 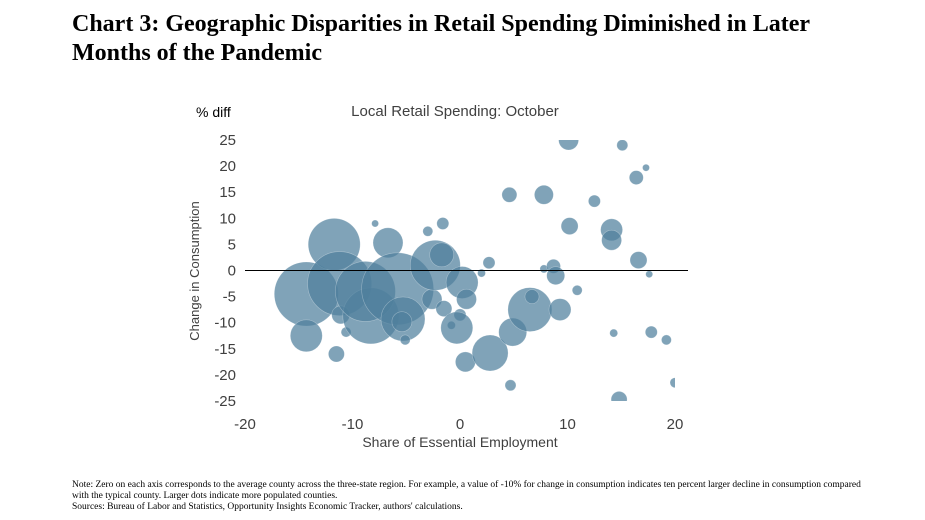 What do you see at coordinates (194, 270) in the screenshot?
I see `y-axis-label: Change in Consumption` at bounding box center [194, 270].